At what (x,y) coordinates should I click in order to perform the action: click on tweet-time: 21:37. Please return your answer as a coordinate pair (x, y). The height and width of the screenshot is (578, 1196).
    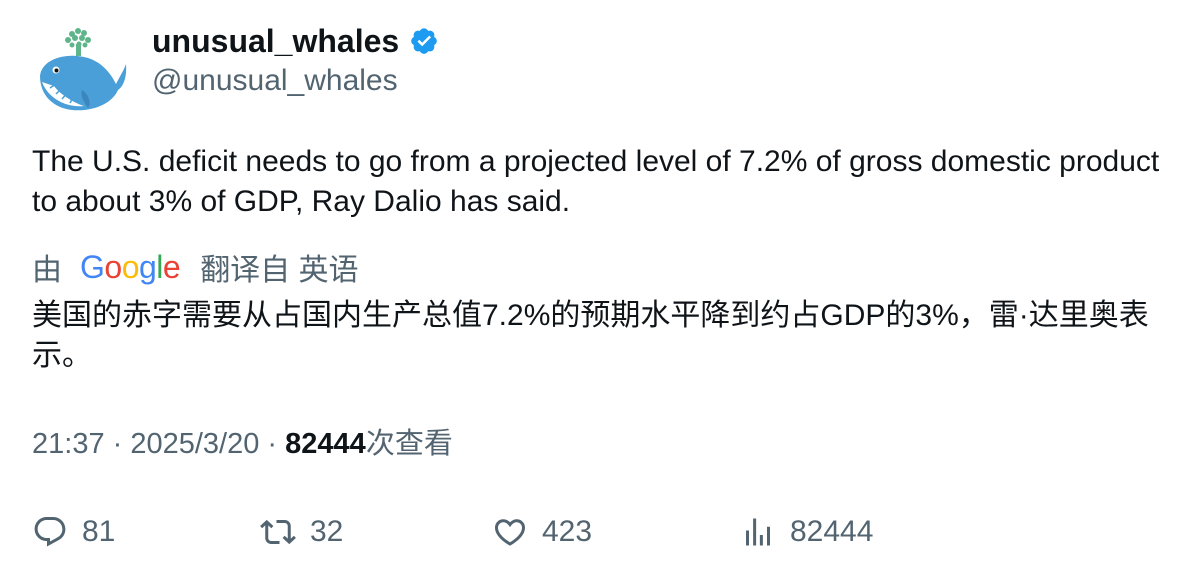
    Looking at the image, I should click on (68, 444).